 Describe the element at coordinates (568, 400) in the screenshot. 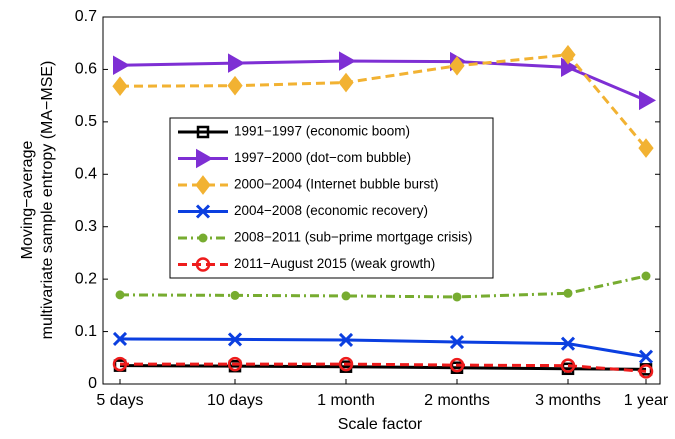

I see `x-tick-label: 3 months` at that location.